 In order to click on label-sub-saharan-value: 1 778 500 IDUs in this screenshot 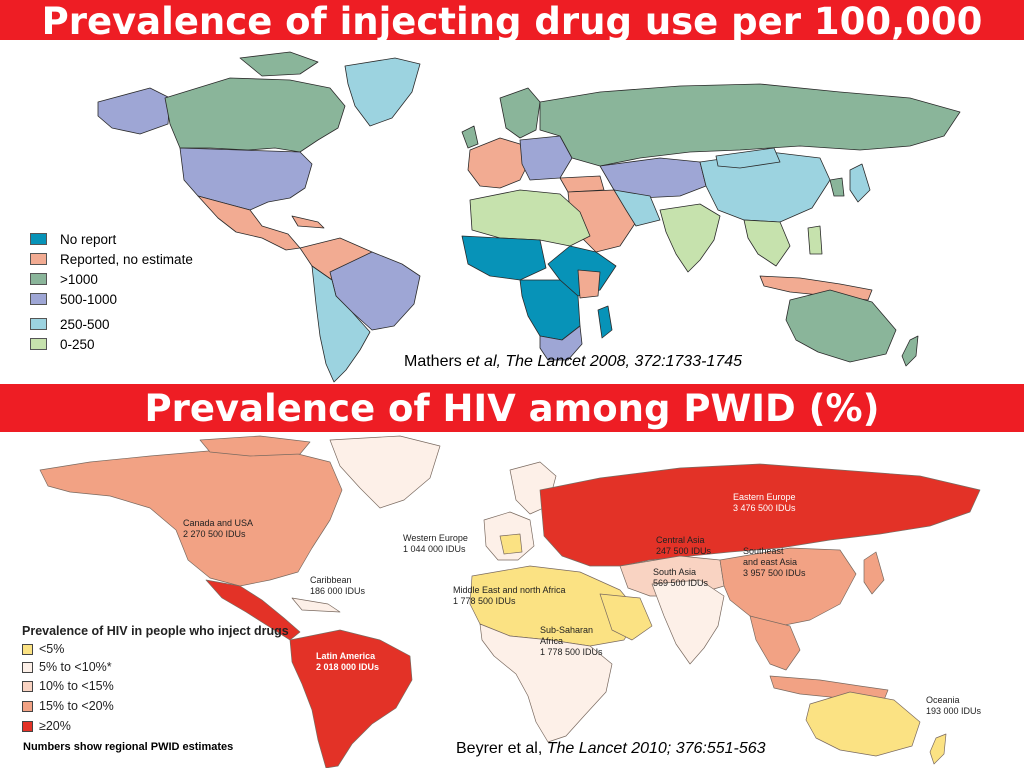, I will do `click(571, 652)`.